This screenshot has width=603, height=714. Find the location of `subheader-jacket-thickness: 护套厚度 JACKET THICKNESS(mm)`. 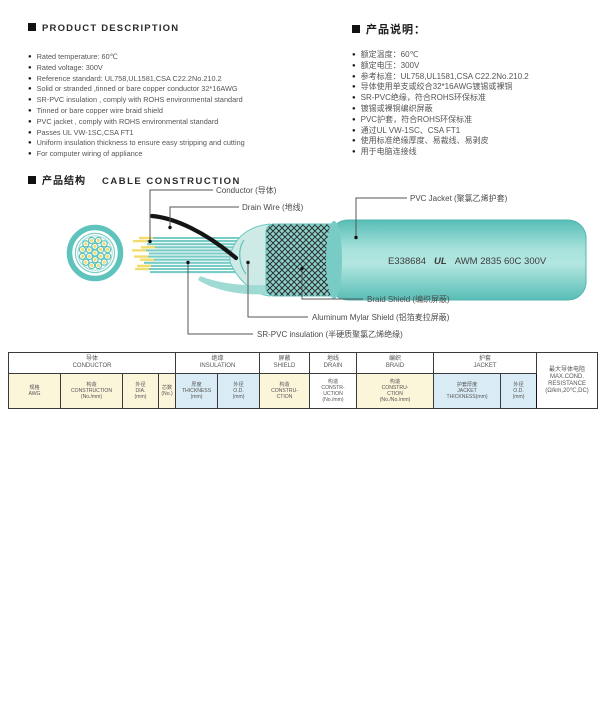

subheader-jacket-thickness: 护套厚度 JACKET THICKNESS(mm) is located at coordinates (467, 391).